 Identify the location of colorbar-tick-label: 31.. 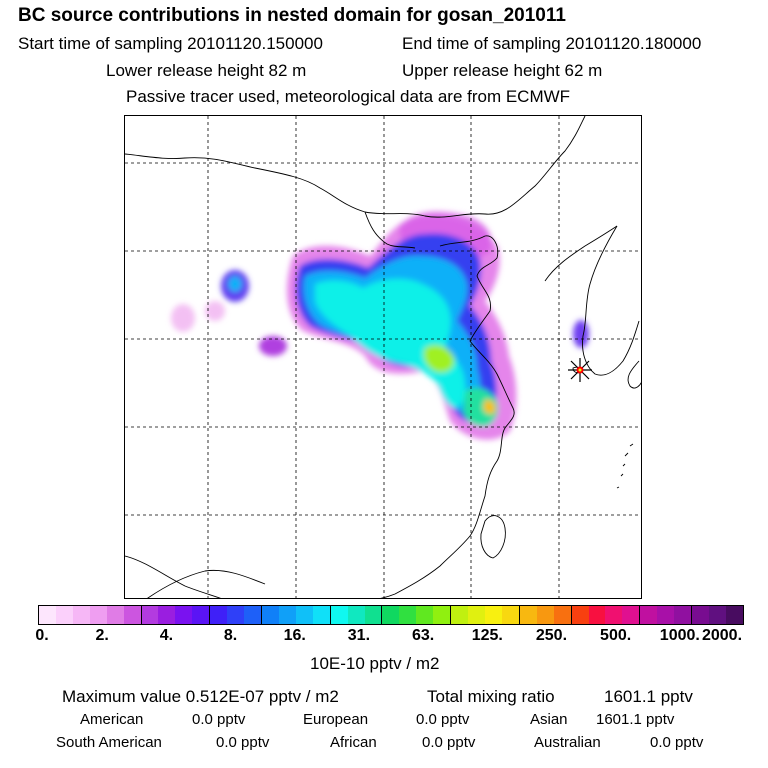
(359, 635).